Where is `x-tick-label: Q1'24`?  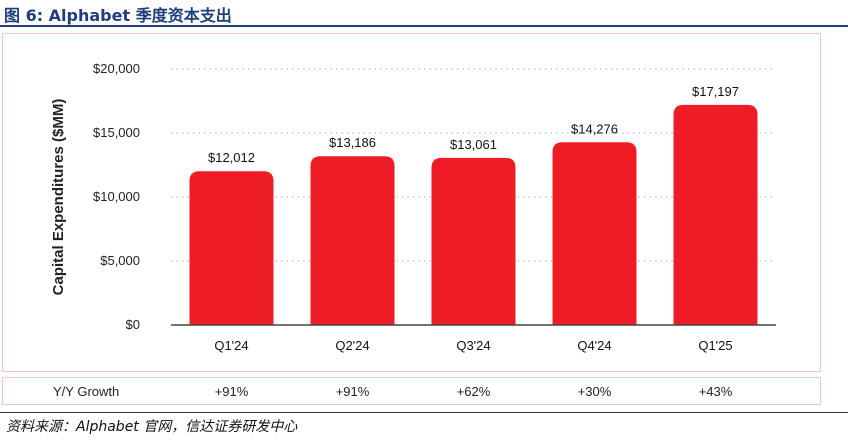
x-tick-label: Q1'24 is located at coordinates (231, 345).